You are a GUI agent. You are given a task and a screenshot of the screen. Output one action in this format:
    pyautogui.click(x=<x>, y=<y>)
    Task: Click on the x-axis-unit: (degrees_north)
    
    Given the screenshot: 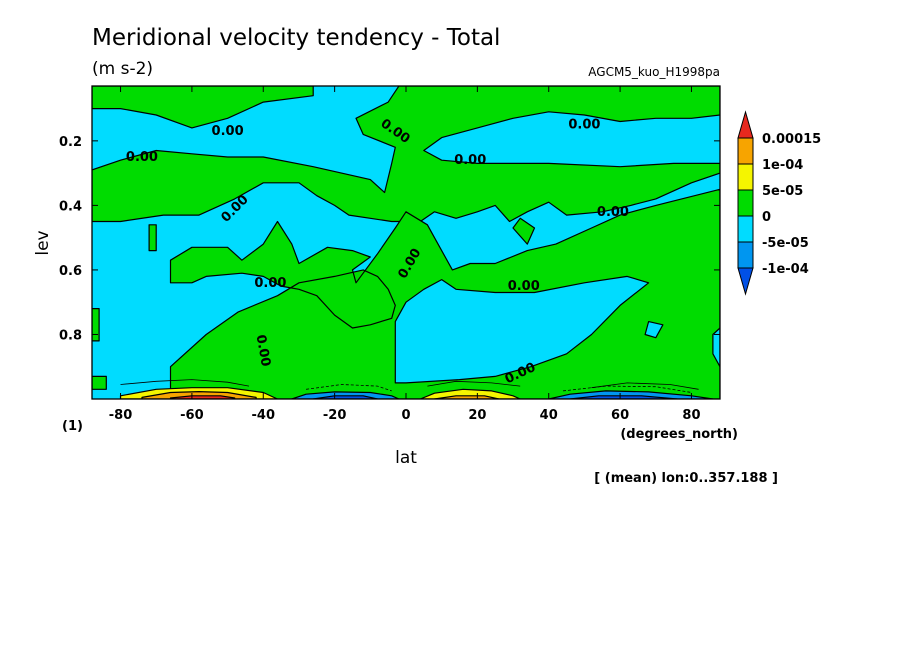 What is the action you would take?
    pyautogui.click(x=679, y=434)
    